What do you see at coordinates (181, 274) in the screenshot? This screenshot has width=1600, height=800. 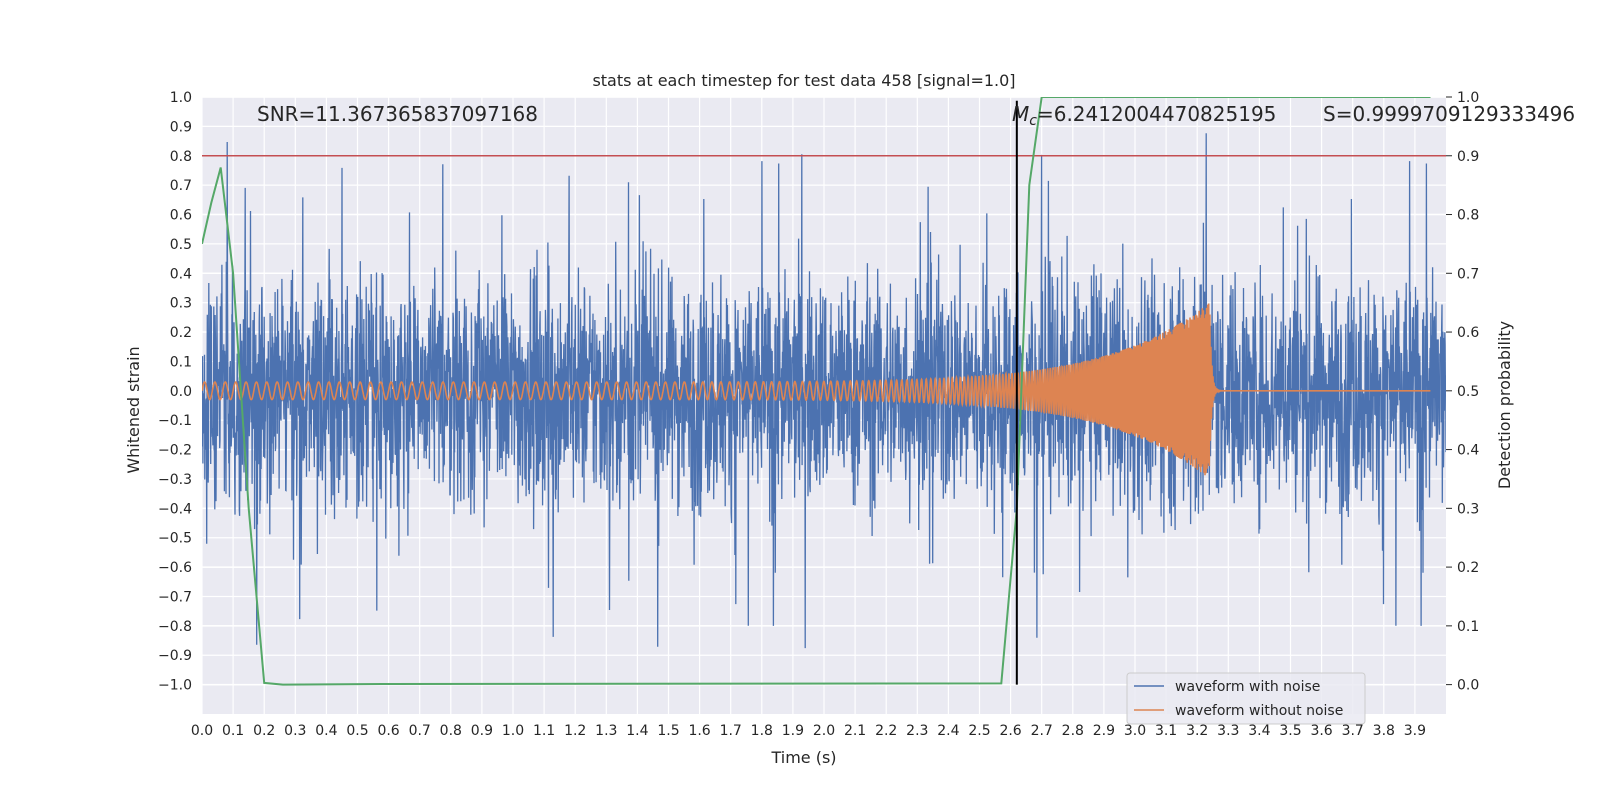 I see `left-y-tick-label: 0.4` at bounding box center [181, 274].